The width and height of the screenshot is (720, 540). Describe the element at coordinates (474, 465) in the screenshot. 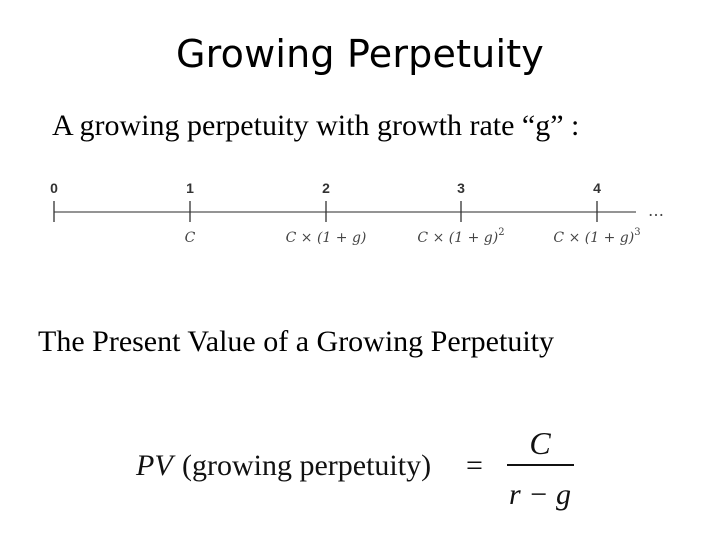

I see `formula-equals: =` at that location.